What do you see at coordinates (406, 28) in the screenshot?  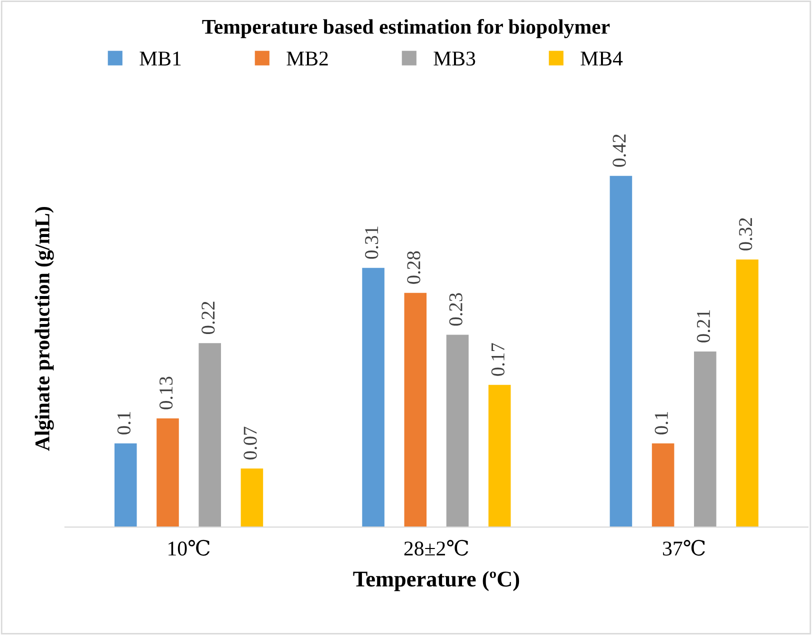 I see `chart-title: Temperature based estimation for biopolymer` at bounding box center [406, 28].